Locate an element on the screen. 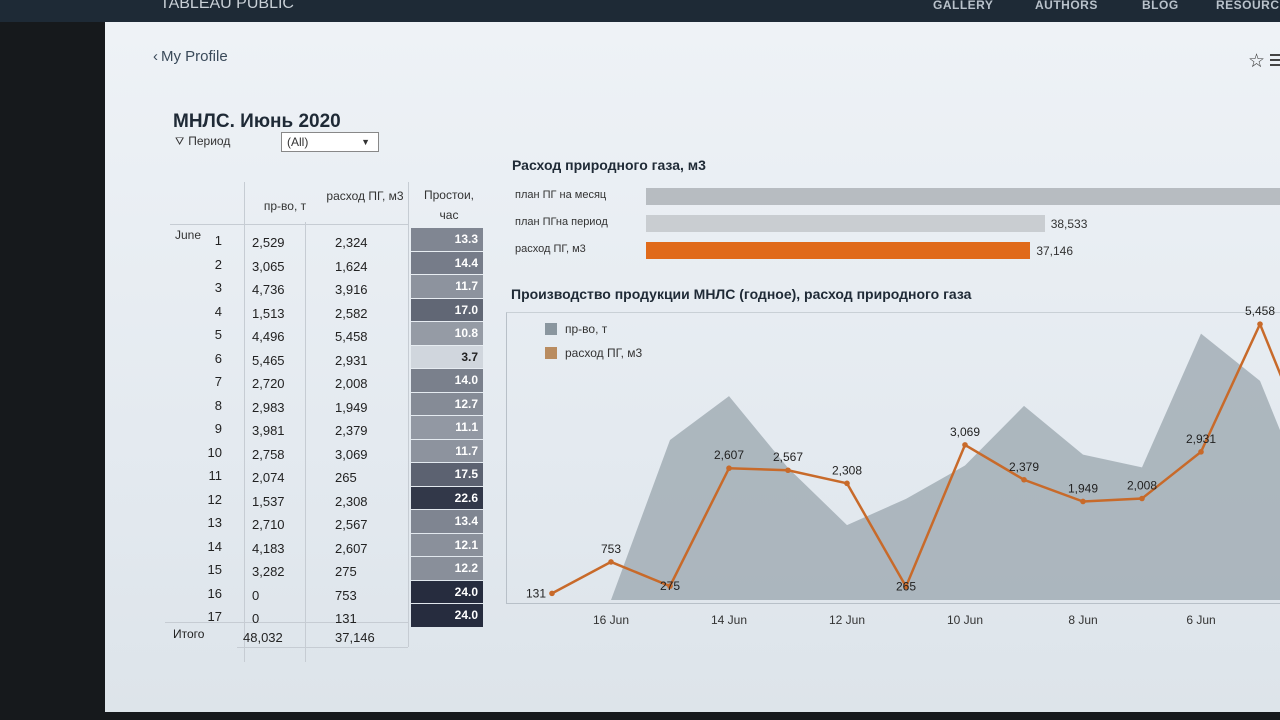 This screenshot has height=720, width=1280. nav-blog: BLOG is located at coordinates (1160, 6).